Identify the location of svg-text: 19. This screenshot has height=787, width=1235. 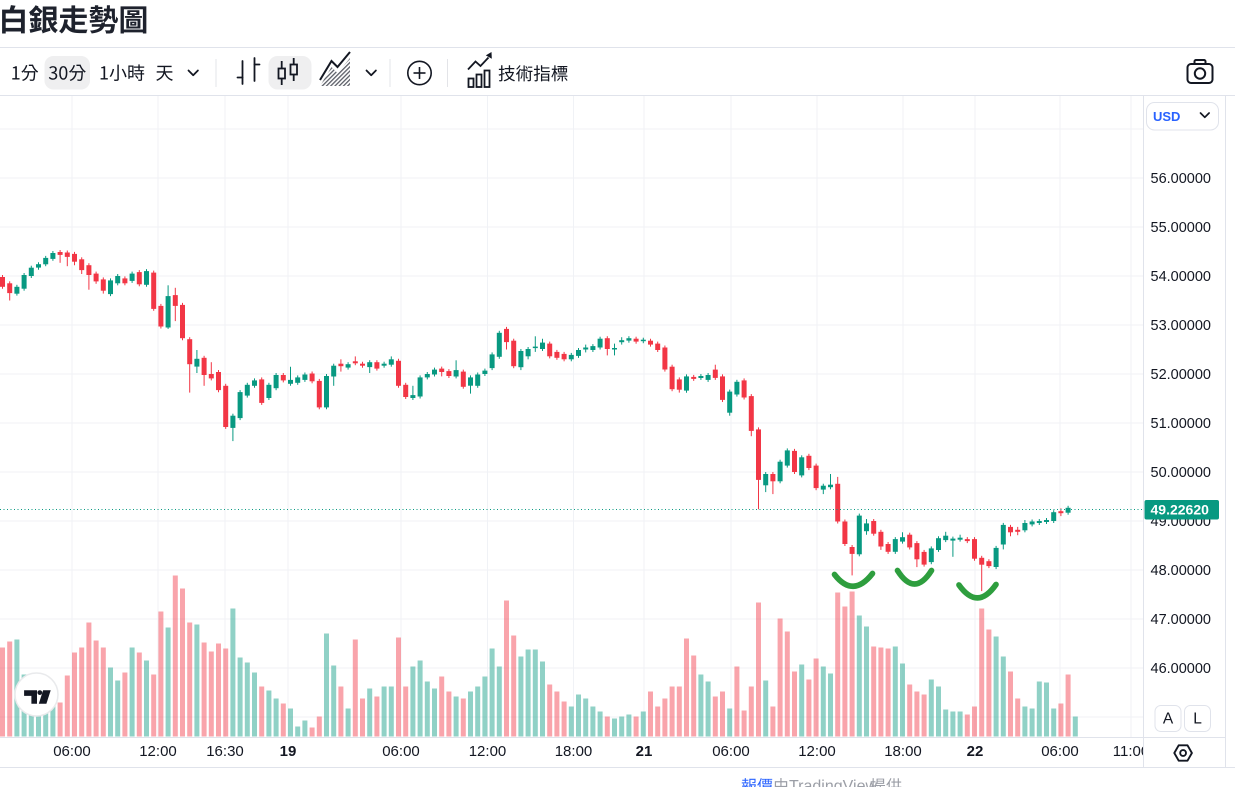
(288, 751).